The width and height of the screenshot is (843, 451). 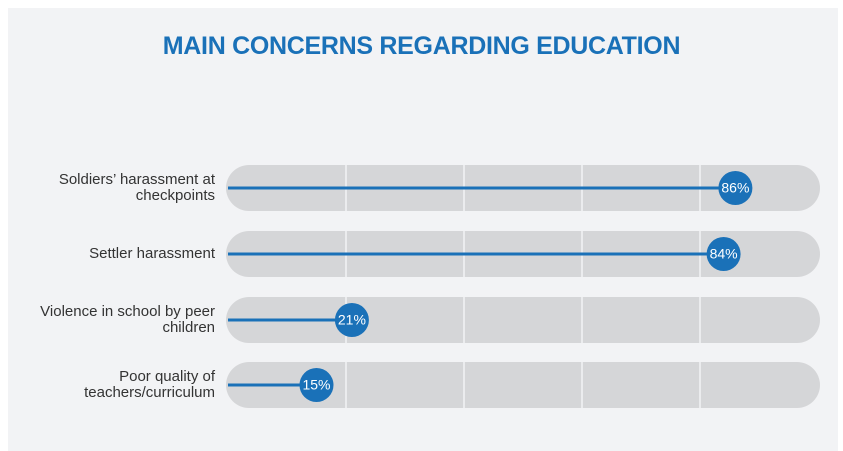 I want to click on category-label: Violence in school by peer children, so click(x=127, y=319).